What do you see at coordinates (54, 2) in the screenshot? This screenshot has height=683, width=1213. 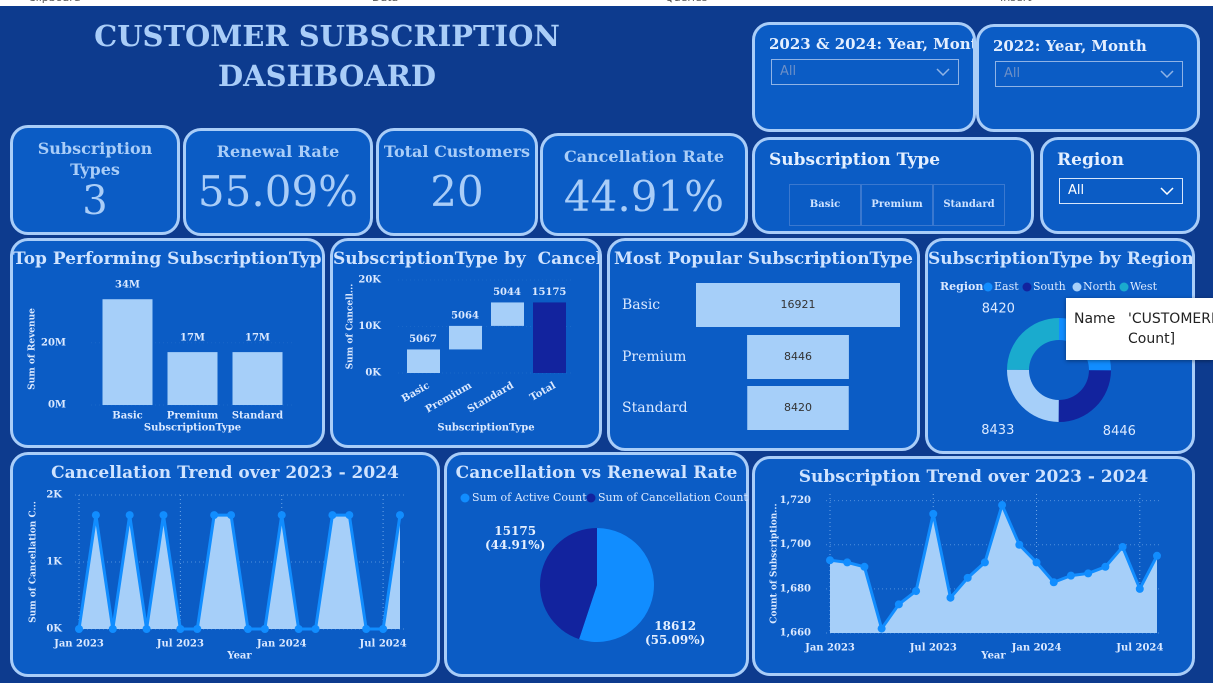 I see `ribbon-label: Clipboard` at bounding box center [54, 2].